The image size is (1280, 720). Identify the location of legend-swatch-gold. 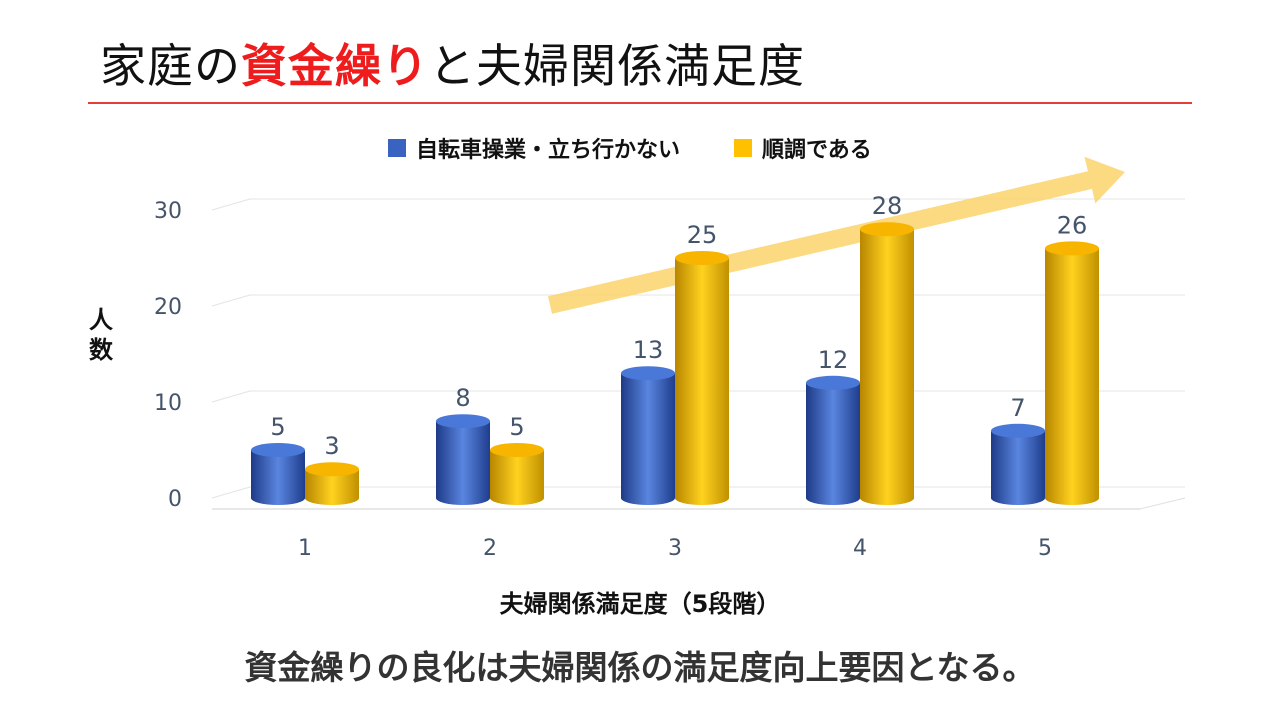
(743, 148).